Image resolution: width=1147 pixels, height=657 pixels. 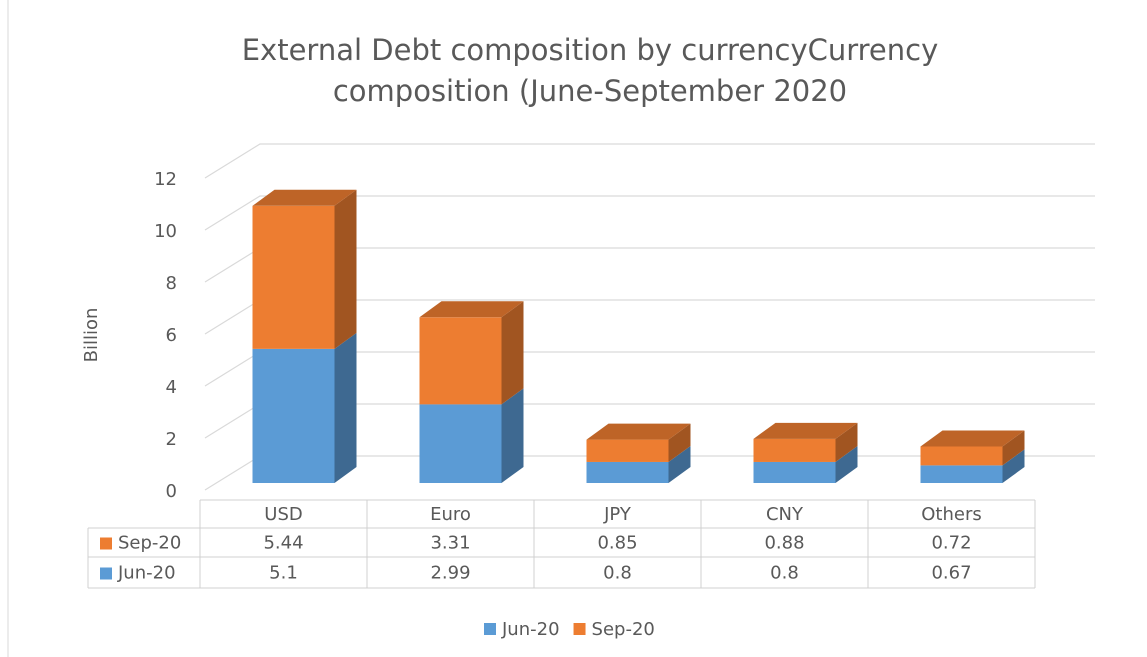 I want to click on y-tick-label: 2, so click(x=171, y=439).